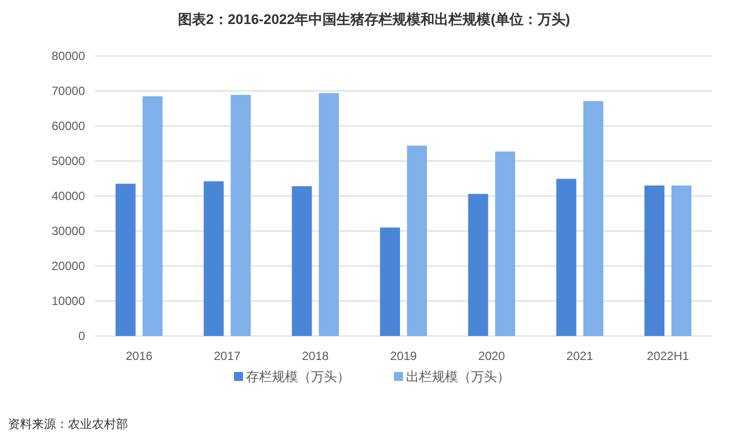 This screenshot has height=445, width=748. What do you see at coordinates (404, 356) in the screenshot?
I see `x-tick-label: 2019` at bounding box center [404, 356].